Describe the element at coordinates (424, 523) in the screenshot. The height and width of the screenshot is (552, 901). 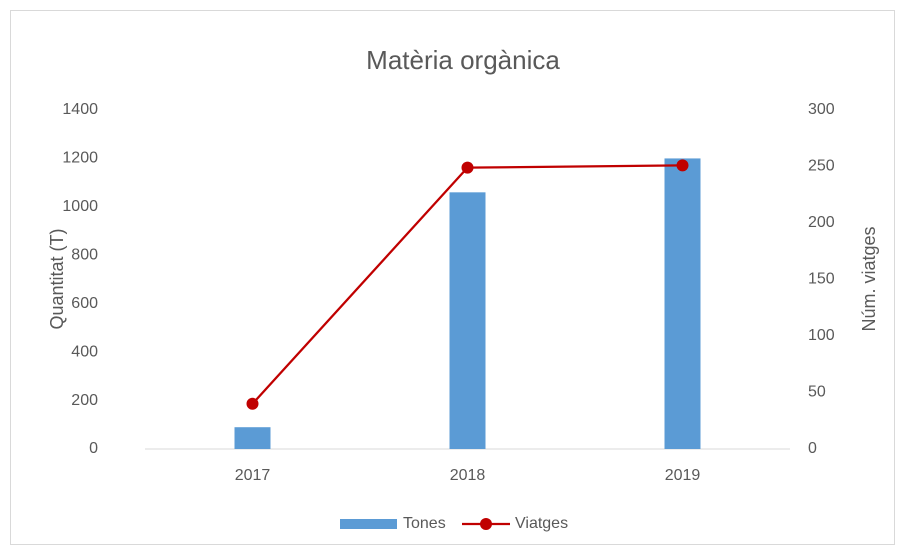
I see `legend-label: Tones` at that location.